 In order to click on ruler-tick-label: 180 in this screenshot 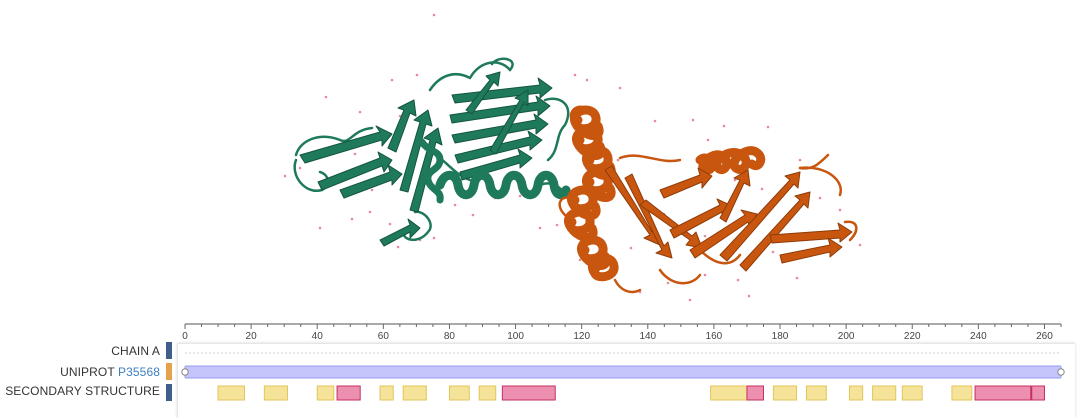, I will do `click(780, 336)`.